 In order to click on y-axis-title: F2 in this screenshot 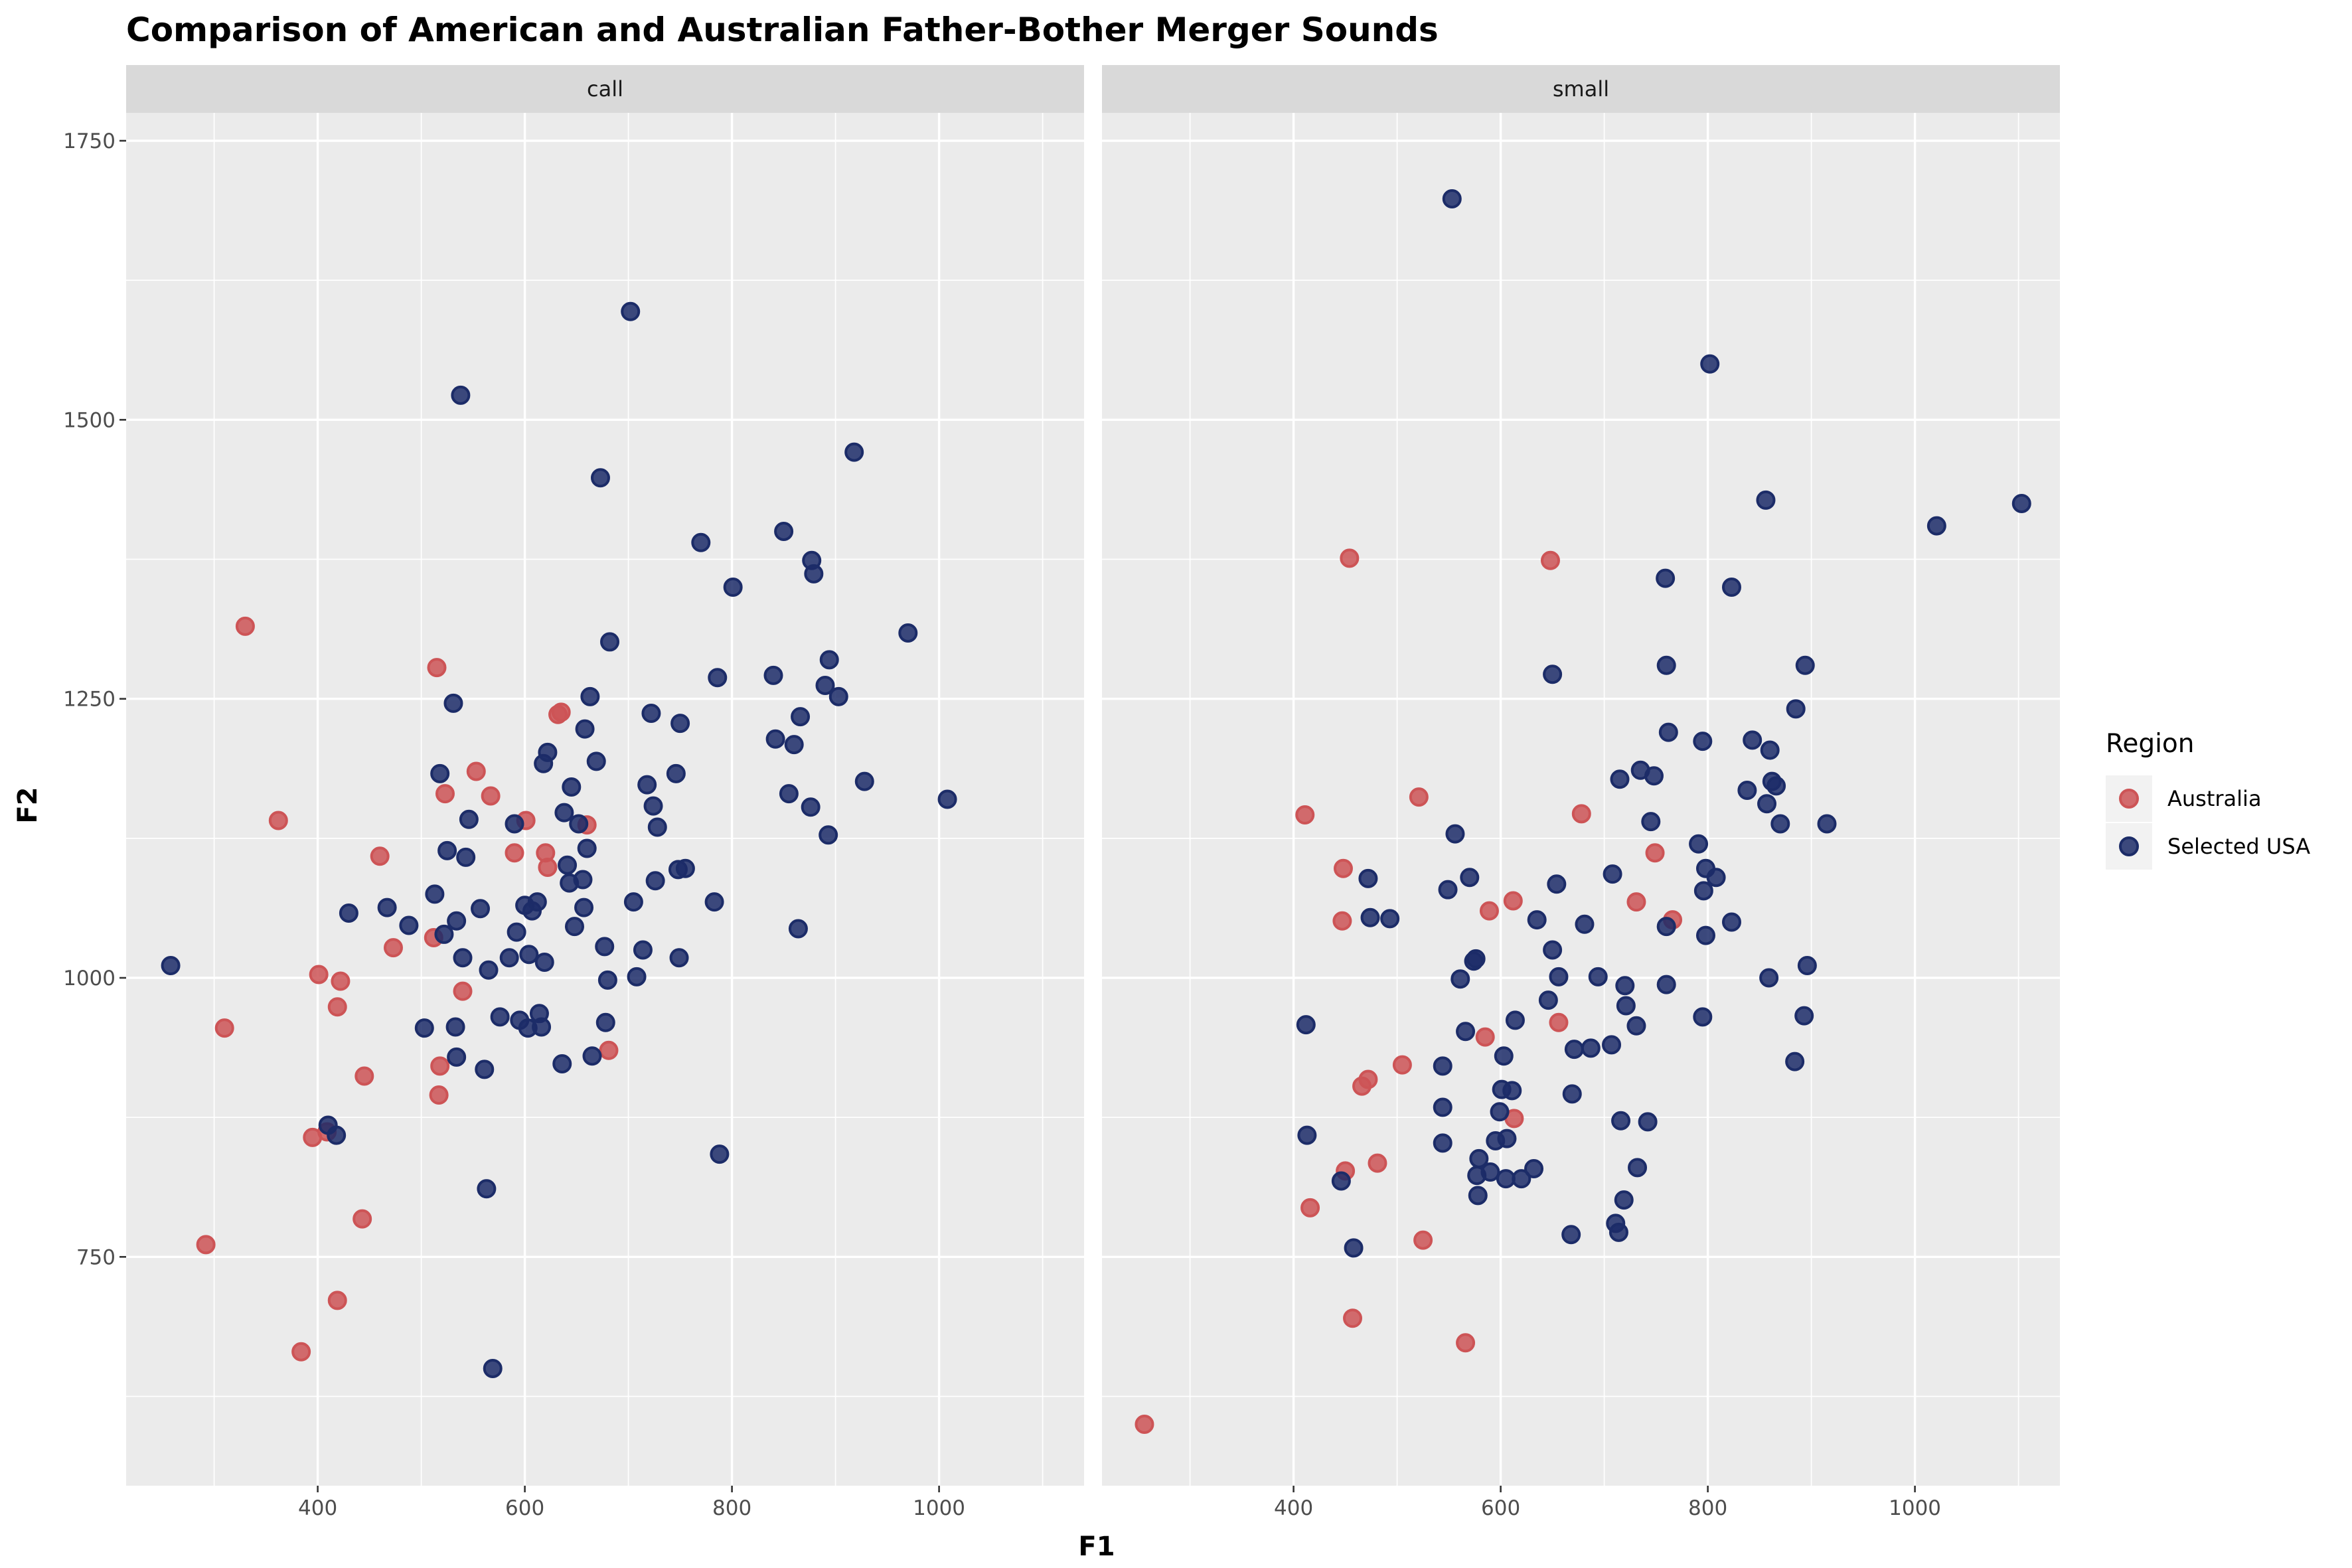, I will do `click(28, 805)`.